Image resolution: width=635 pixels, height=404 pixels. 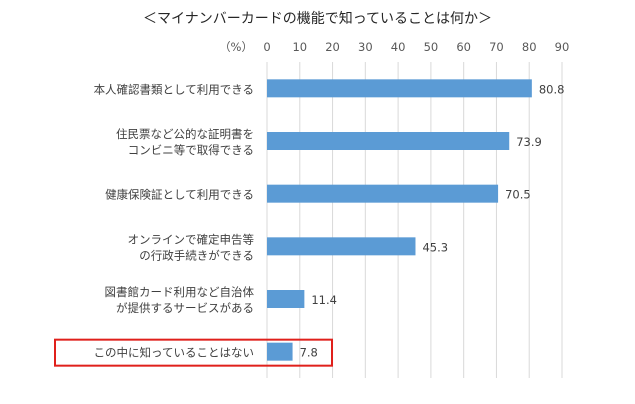 What do you see at coordinates (180, 292) in the screenshot?
I see `category-label-line: 図書館カード利用など自治体` at bounding box center [180, 292].